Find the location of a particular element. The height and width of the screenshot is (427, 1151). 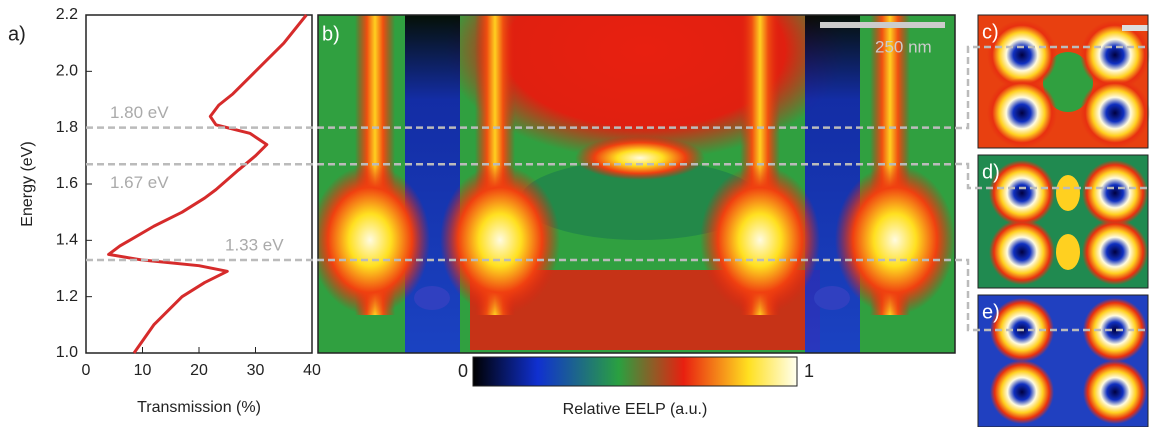

y-tick-label: 1.6 is located at coordinates (67, 183).